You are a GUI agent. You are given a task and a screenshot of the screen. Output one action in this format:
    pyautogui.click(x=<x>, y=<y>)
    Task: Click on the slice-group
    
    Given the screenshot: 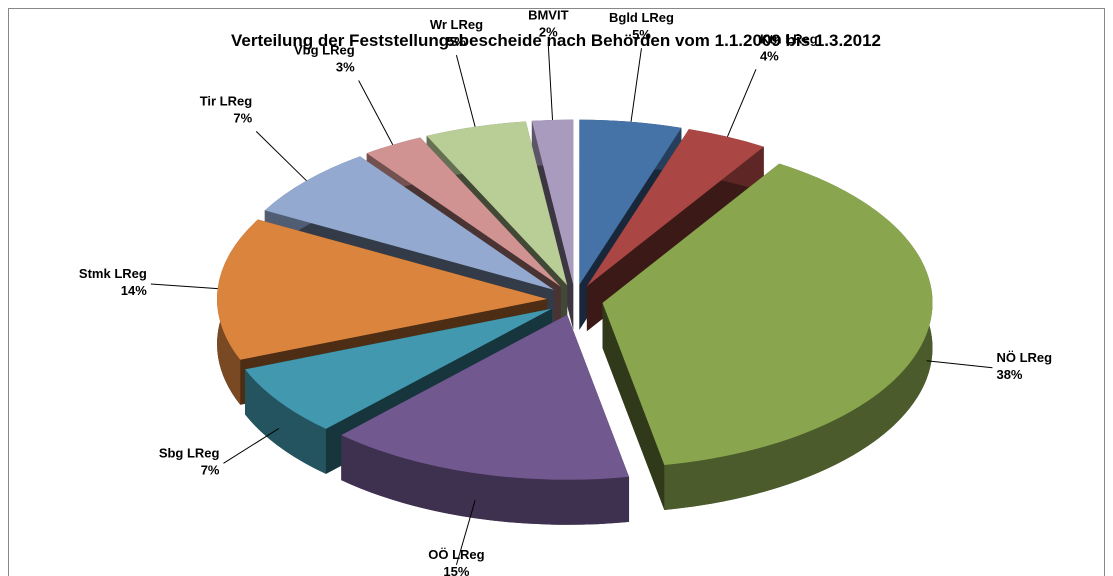 What is the action you would take?
    pyautogui.click(x=485, y=419)
    